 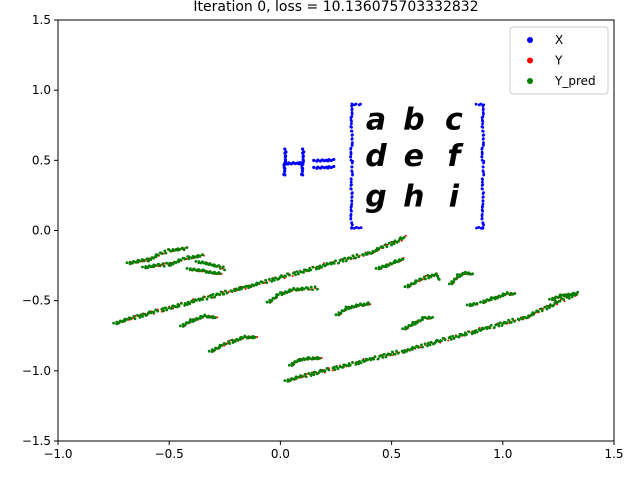 I want to click on legend: XY Y_pred, so click(x=559, y=60).